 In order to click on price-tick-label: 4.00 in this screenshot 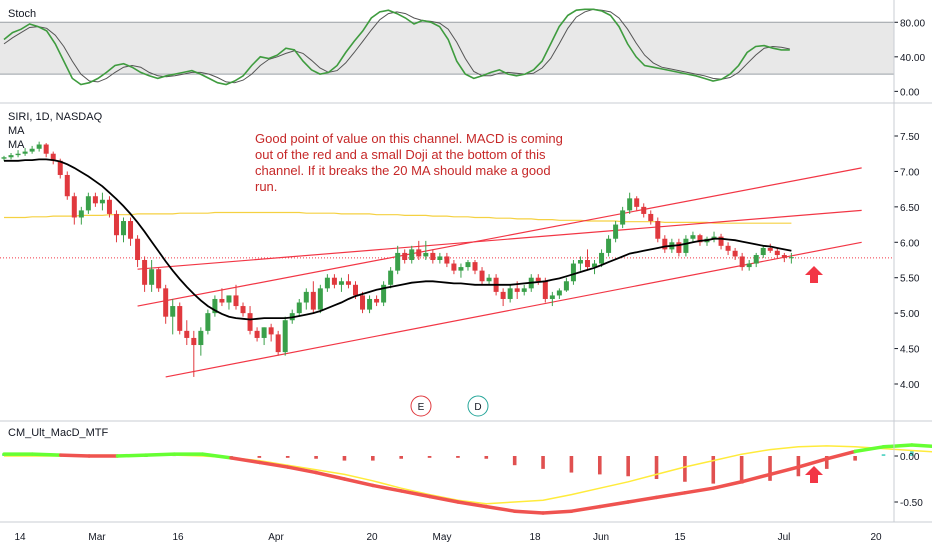, I will do `click(910, 385)`.